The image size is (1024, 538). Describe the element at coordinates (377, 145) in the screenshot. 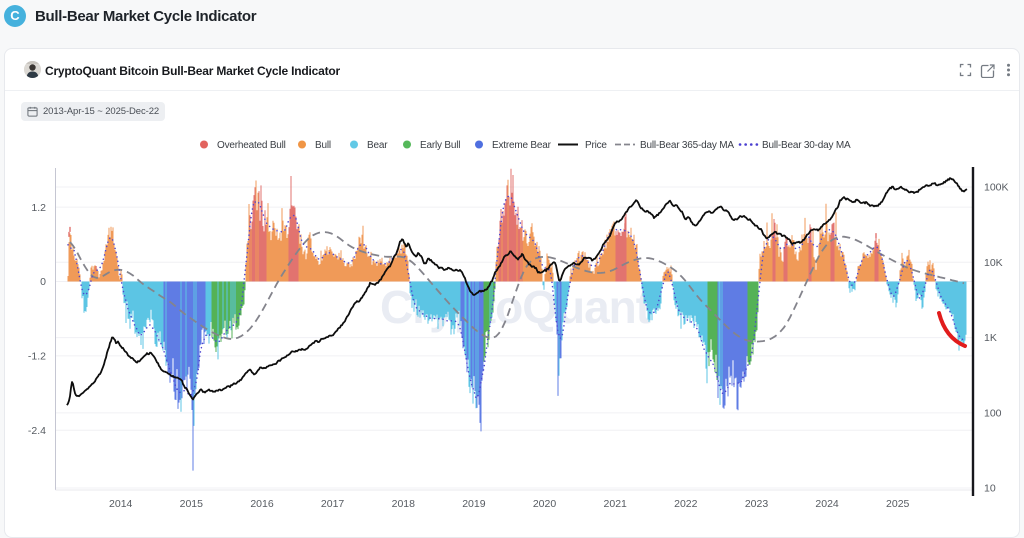

I see `svg-text: Bear` at that location.